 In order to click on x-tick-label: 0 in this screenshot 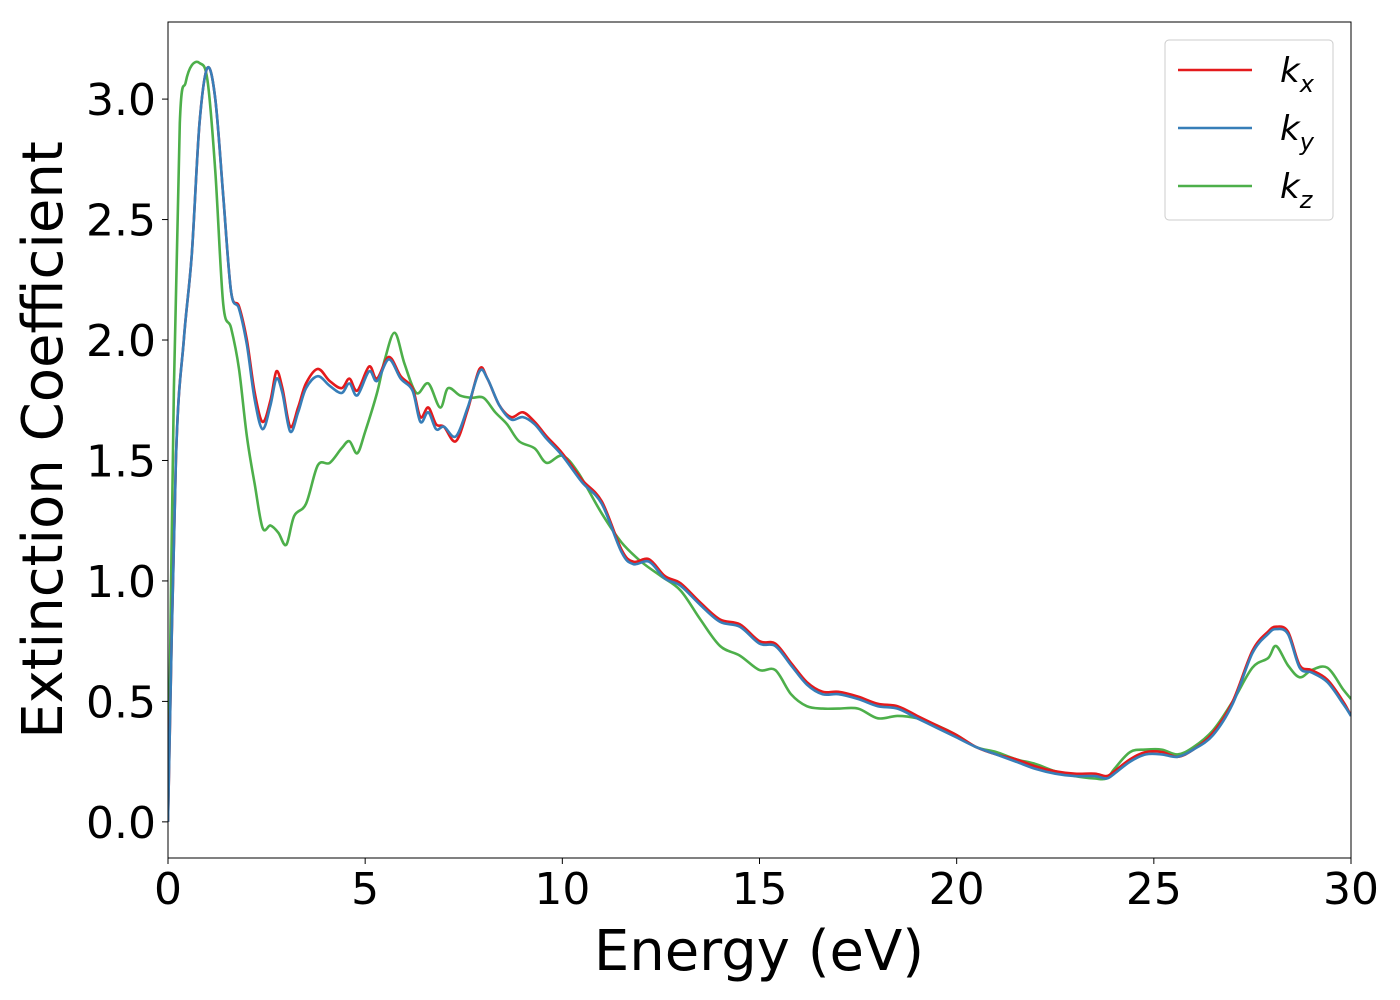, I will do `click(168, 889)`.